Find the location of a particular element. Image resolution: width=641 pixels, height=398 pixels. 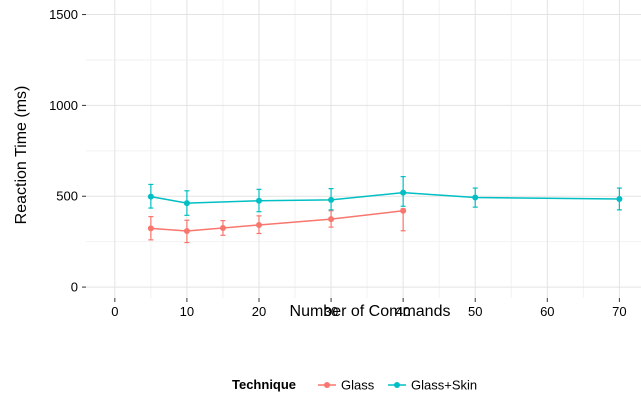

x-tick-label: 50 is located at coordinates (475, 311).